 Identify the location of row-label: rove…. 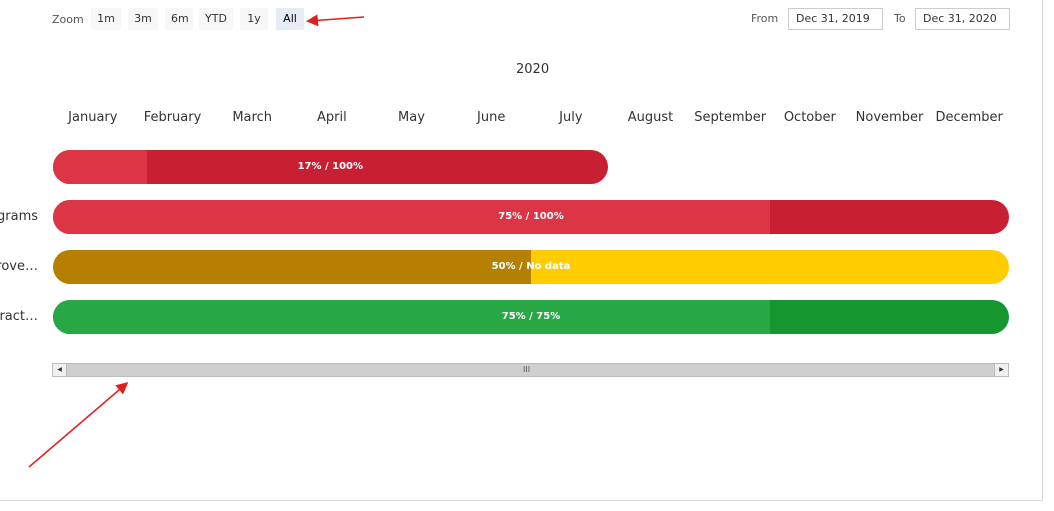
(19, 266).